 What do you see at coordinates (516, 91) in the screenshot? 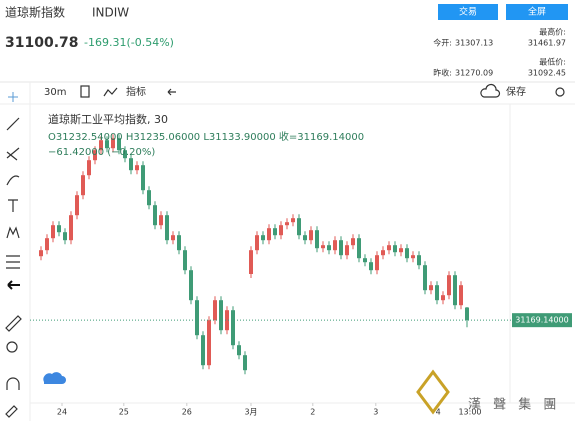
I see `save: 保存` at bounding box center [516, 91].